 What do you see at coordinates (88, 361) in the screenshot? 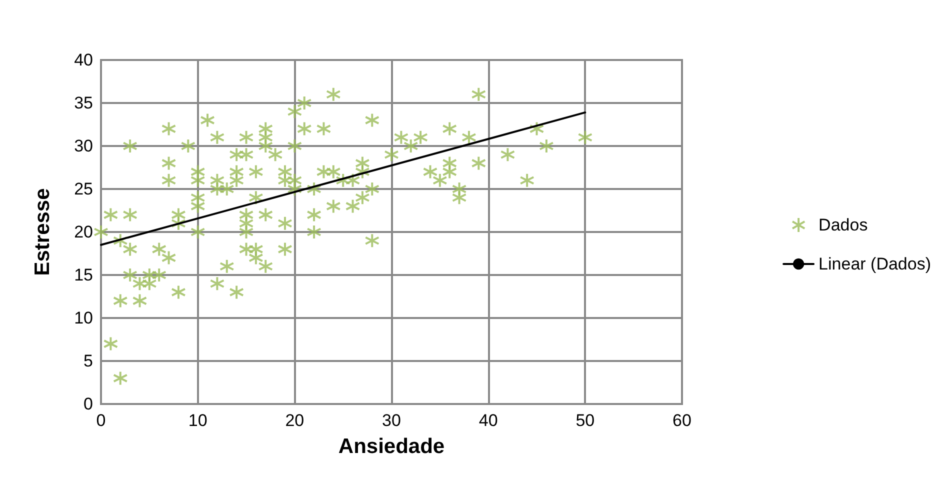
I see `y-tick-label: 5` at bounding box center [88, 361].